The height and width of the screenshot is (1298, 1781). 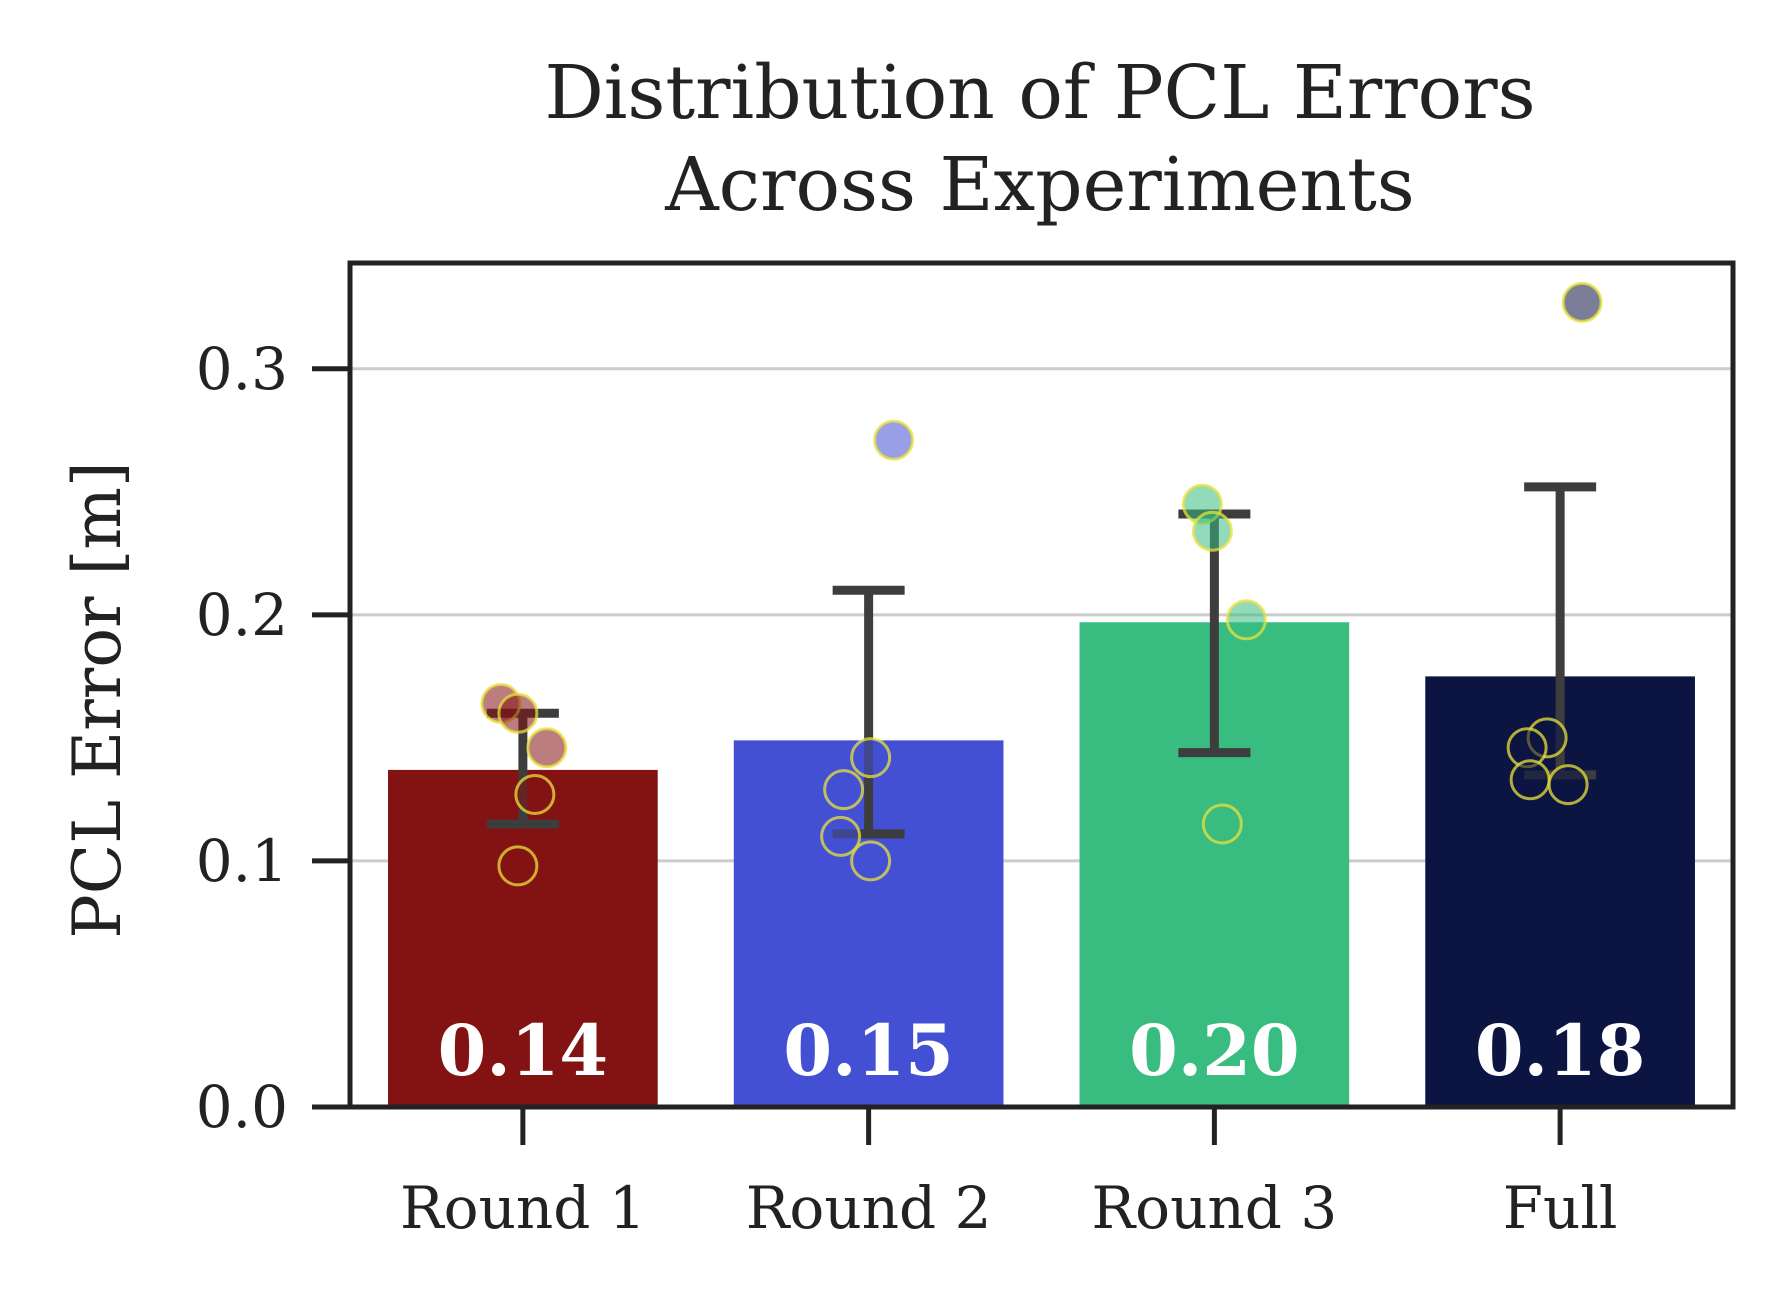 I want to click on x-tick-label-3: Round 3, so click(x=1214, y=1208).